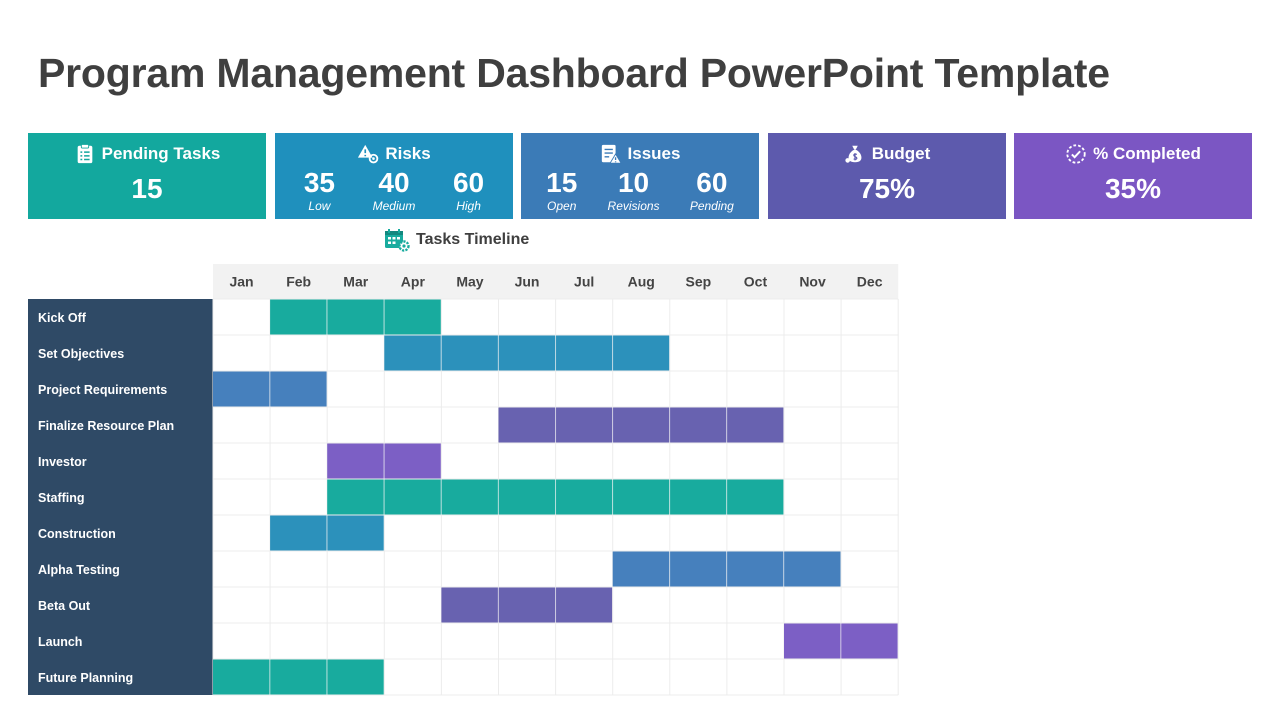  Describe the element at coordinates (394, 182) in the screenshot. I see `risk-medium-value: 40` at that location.